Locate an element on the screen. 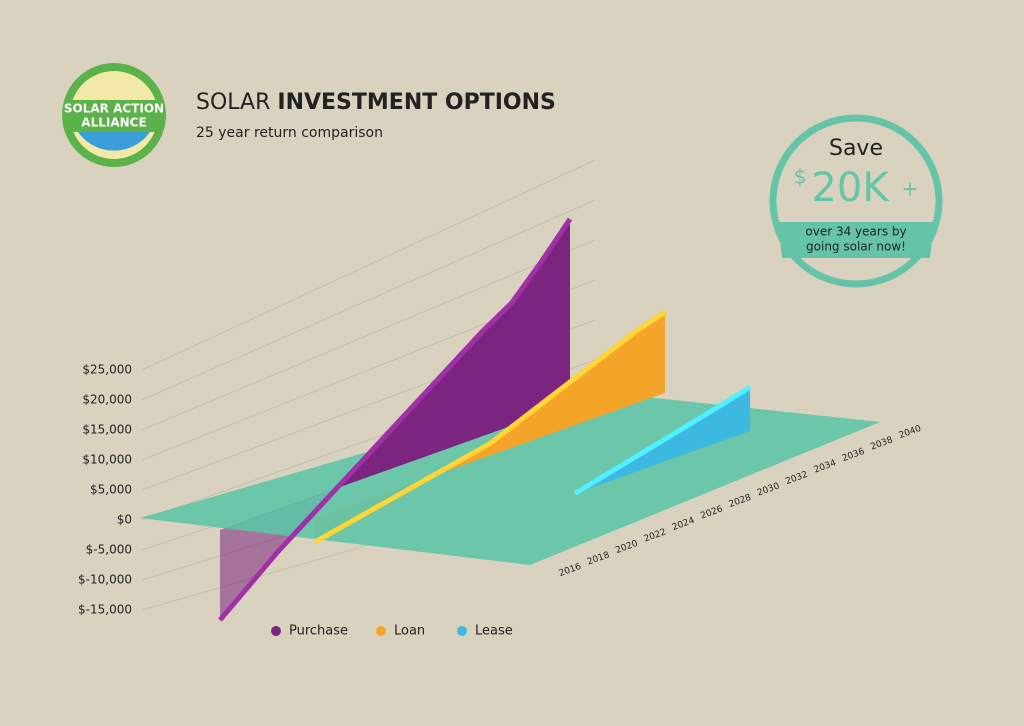 This screenshot has width=1024, height=726. chart-title: SOLAR INVESTMENT OPTIONS is located at coordinates (376, 102).